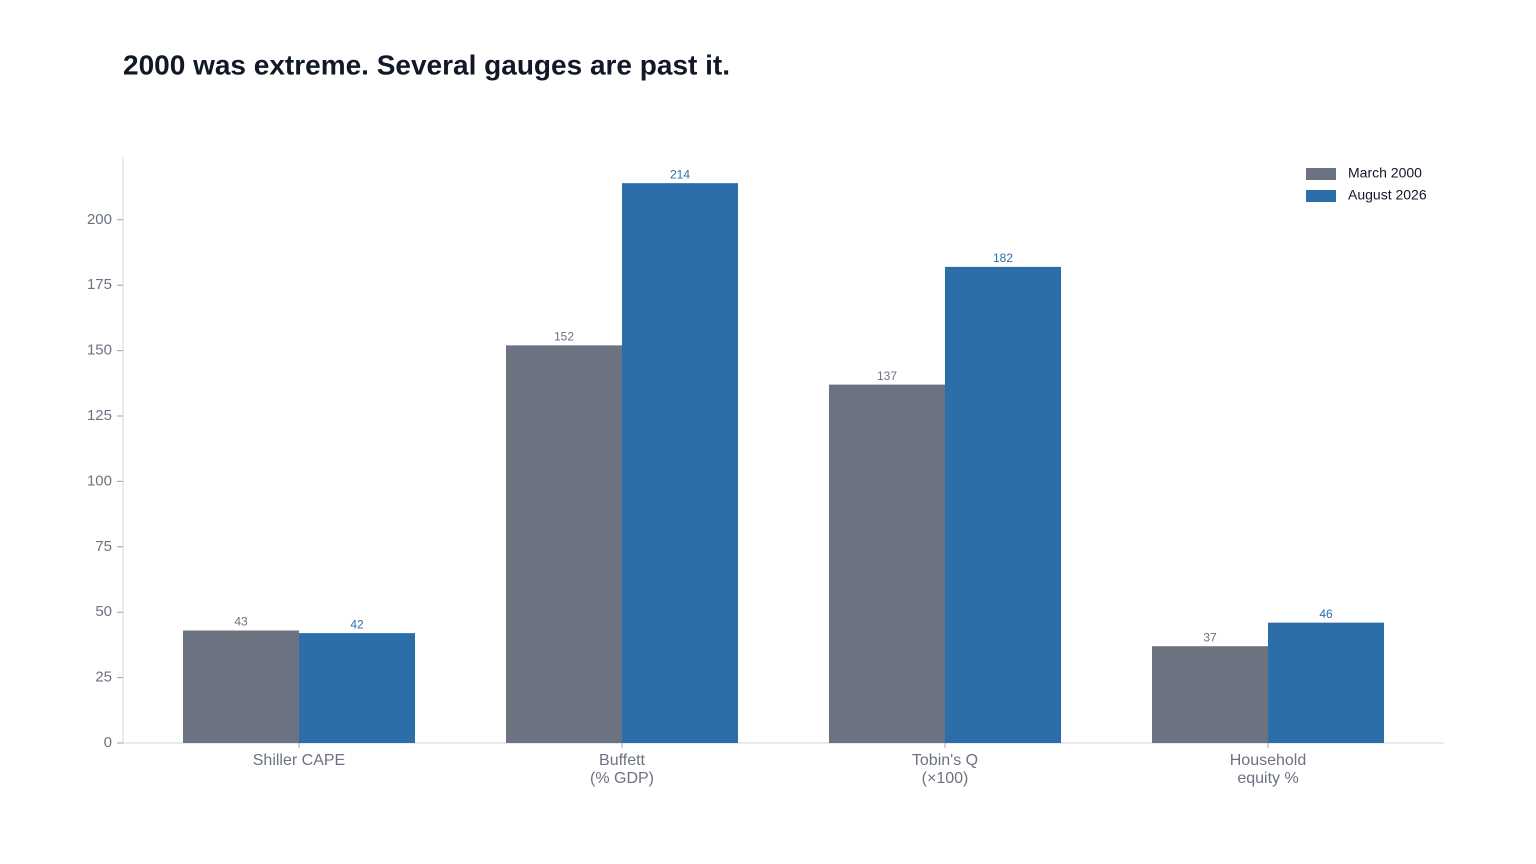 The width and height of the screenshot is (1536, 864). What do you see at coordinates (103, 677) in the screenshot?
I see `y-tick-label: 25` at bounding box center [103, 677].